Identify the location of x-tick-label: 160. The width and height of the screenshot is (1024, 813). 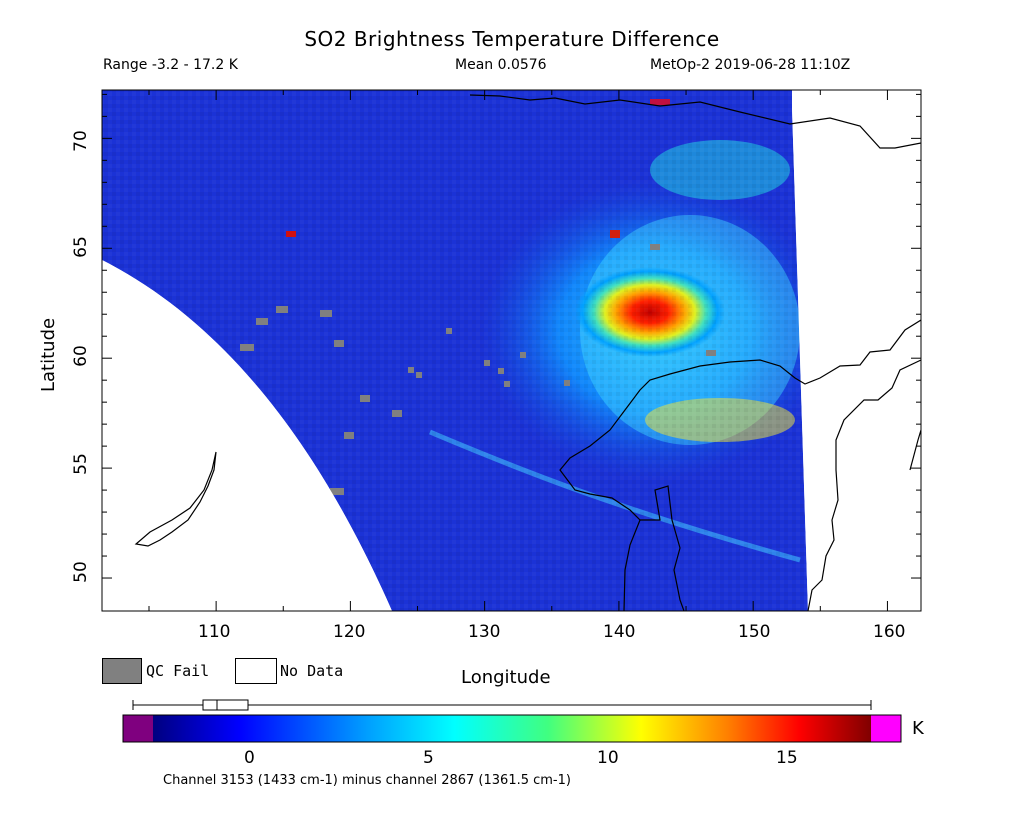
(889, 632).